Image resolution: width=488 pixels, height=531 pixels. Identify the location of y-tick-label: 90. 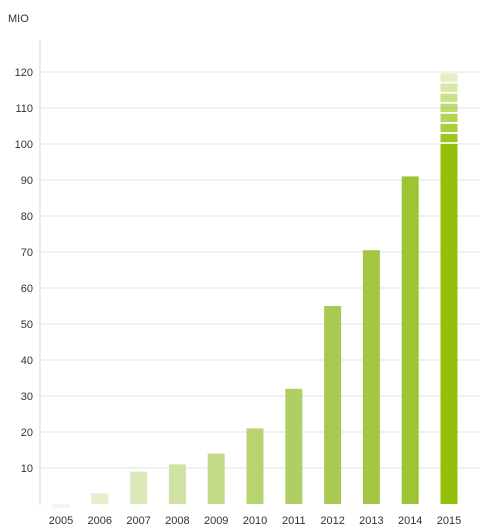
(27, 181).